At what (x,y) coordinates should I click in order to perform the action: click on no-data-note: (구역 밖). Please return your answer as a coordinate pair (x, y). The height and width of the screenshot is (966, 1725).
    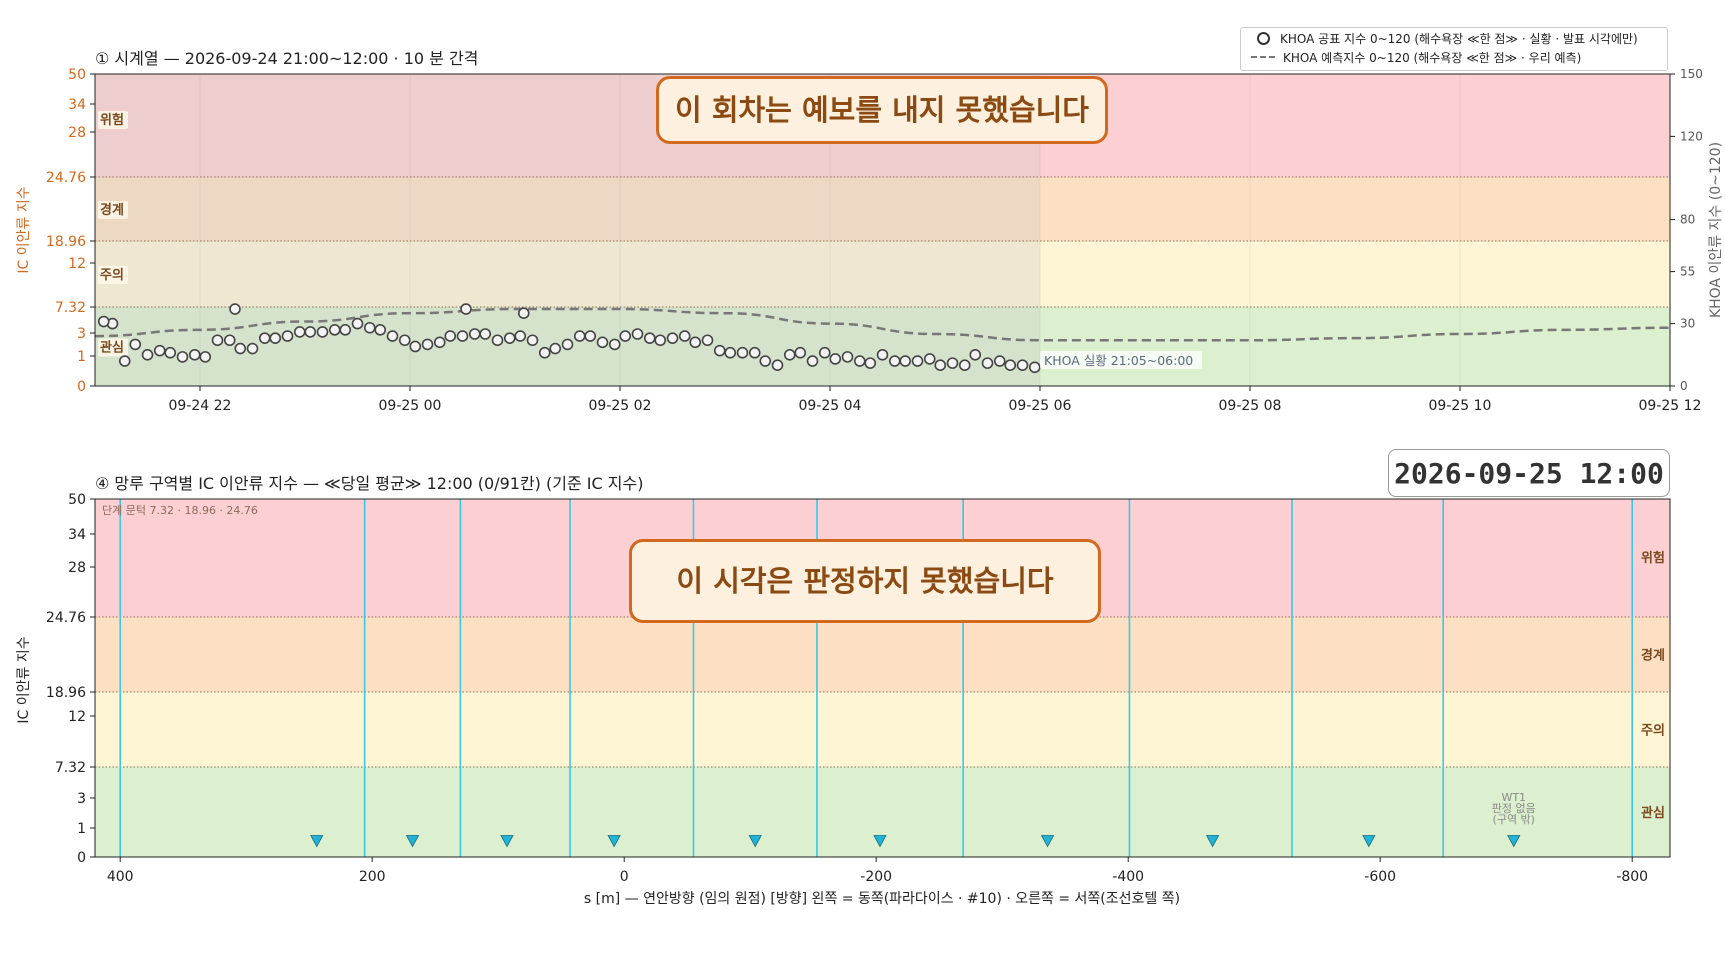
    Looking at the image, I should click on (1514, 819).